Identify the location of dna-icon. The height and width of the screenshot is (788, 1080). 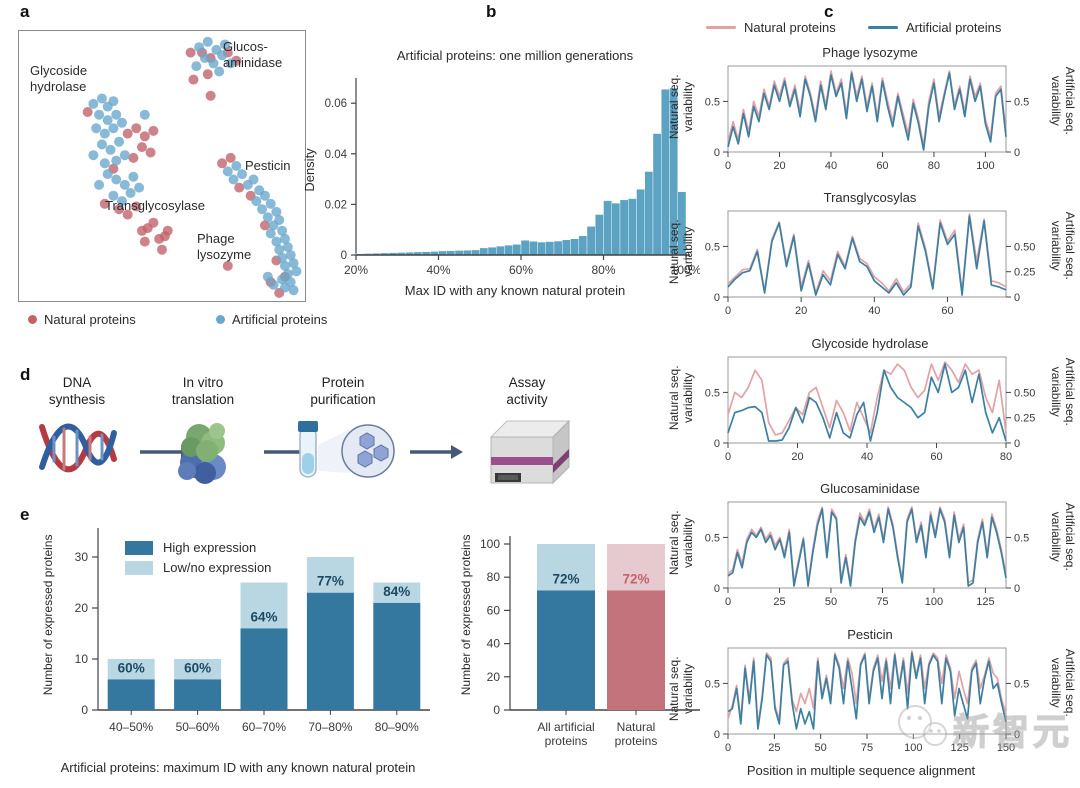
(77, 451).